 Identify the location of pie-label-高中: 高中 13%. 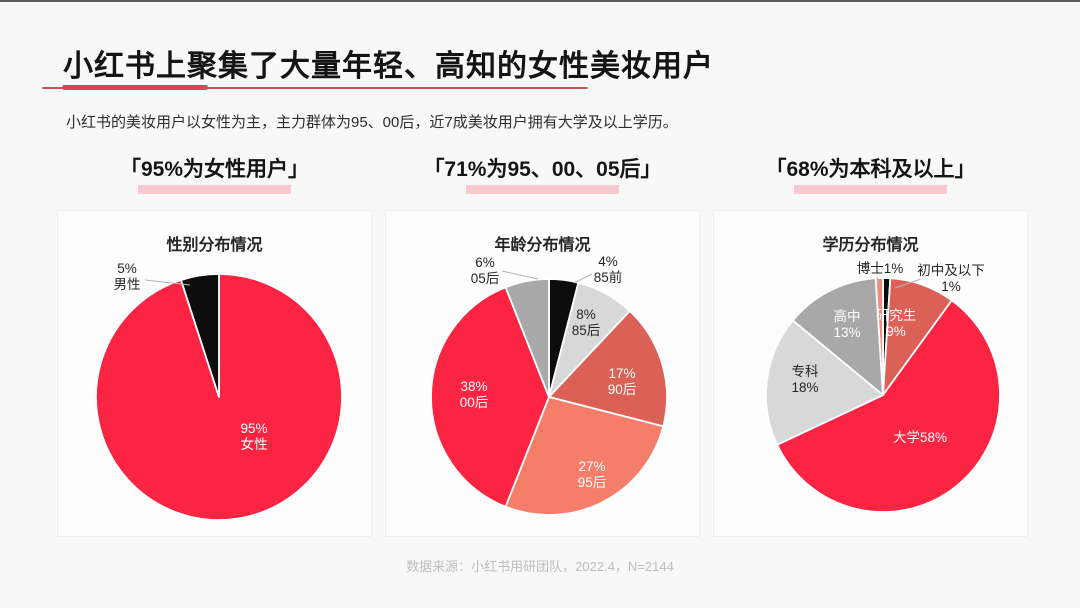
(846, 324).